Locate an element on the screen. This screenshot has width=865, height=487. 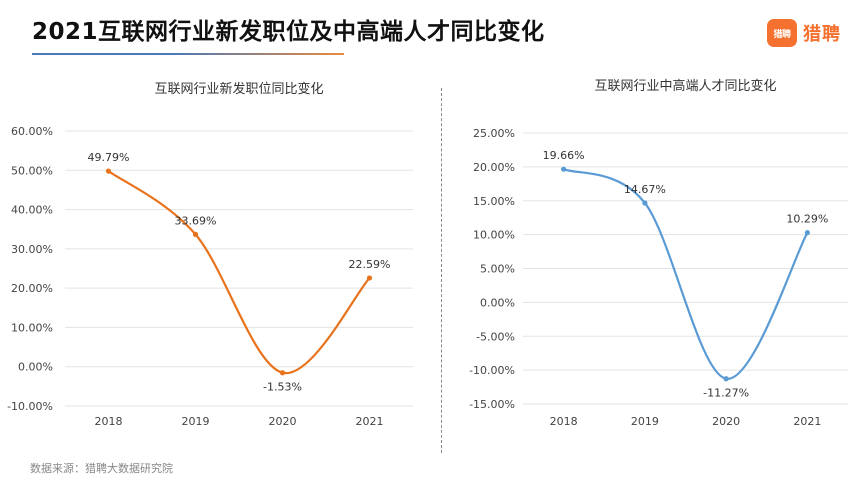
liepin-logo: 猎聘 猎聘 is located at coordinates (804, 33).